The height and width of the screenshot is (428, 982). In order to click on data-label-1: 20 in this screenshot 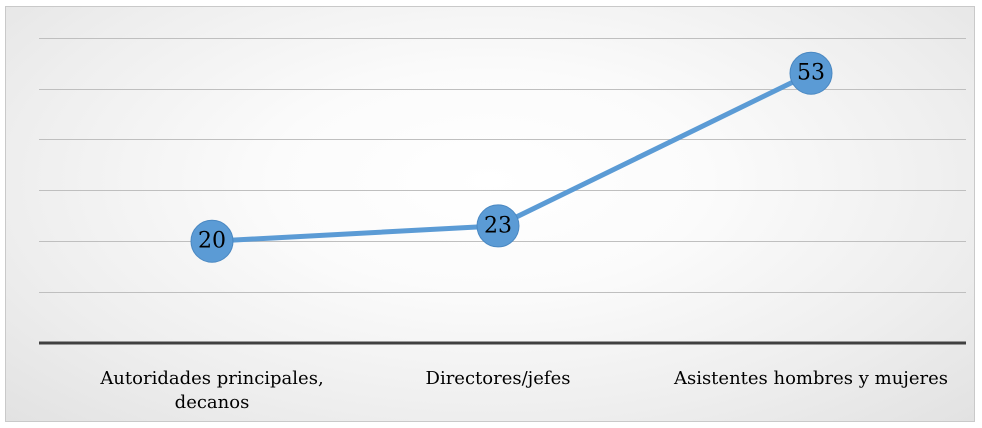, I will do `click(212, 241)`.